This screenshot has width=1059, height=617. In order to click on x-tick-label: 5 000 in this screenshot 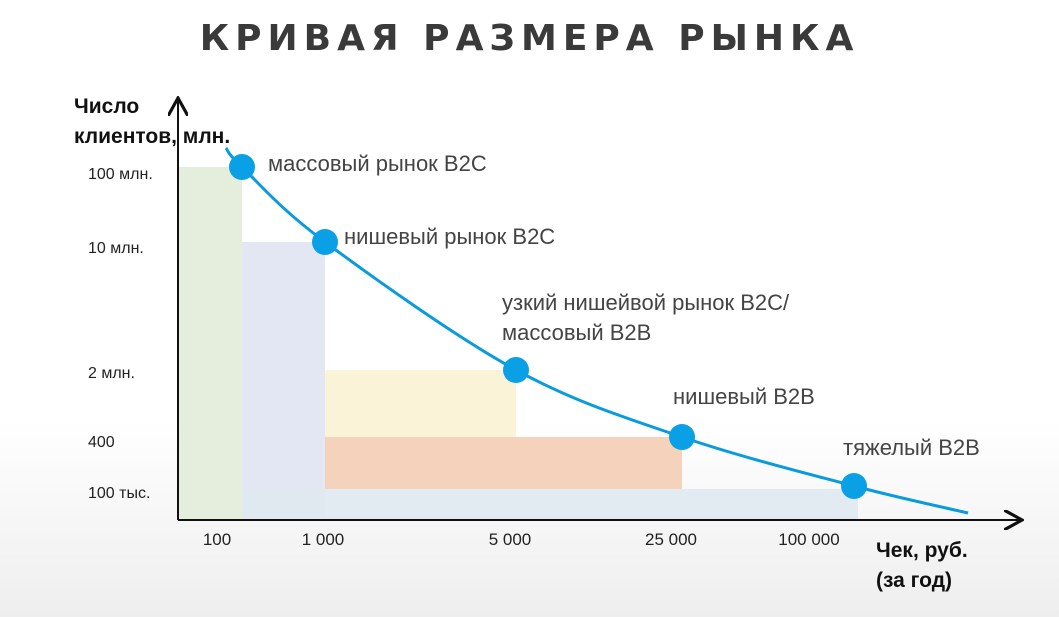, I will do `click(510, 539)`.